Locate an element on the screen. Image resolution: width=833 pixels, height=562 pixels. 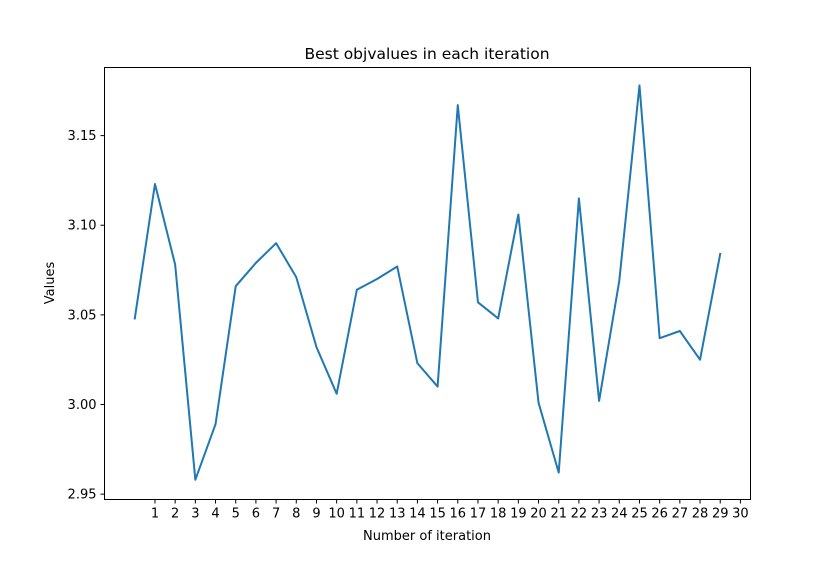
x-tick-label: 14 is located at coordinates (417, 514).